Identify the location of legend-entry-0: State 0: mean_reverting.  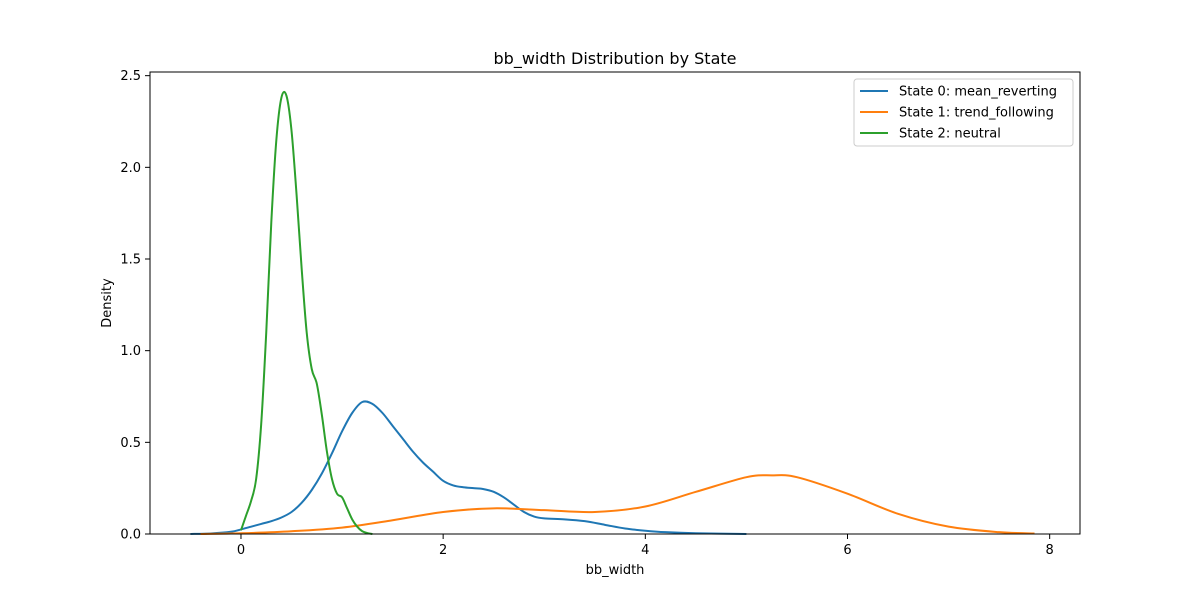
(978, 92).